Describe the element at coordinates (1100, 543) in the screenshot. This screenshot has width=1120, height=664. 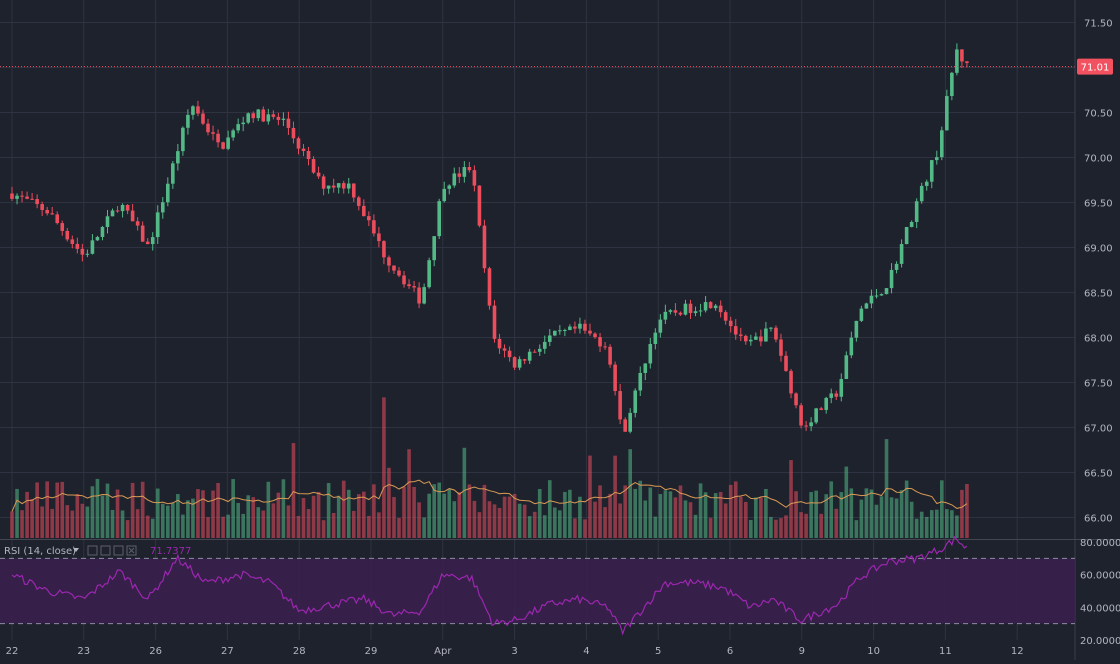
I see `rsi-tick-label: 80.0000` at that location.